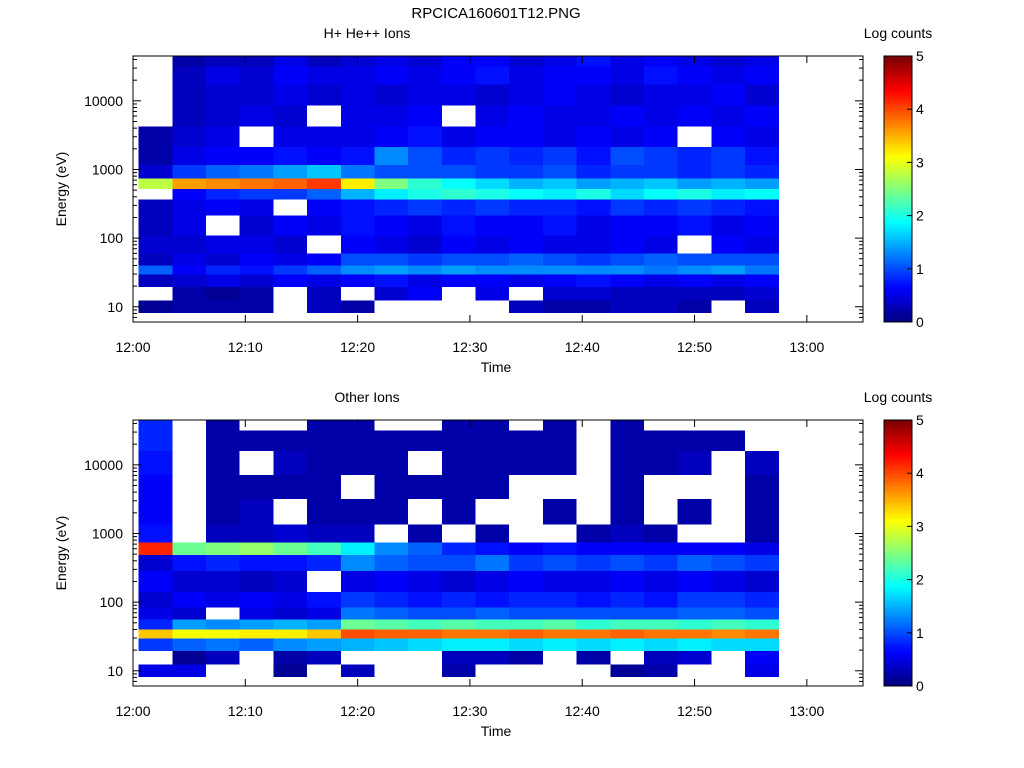 The height and width of the screenshot is (768, 1024). What do you see at coordinates (103, 101) in the screenshot?
I see `y-tick-label: 10000` at bounding box center [103, 101].